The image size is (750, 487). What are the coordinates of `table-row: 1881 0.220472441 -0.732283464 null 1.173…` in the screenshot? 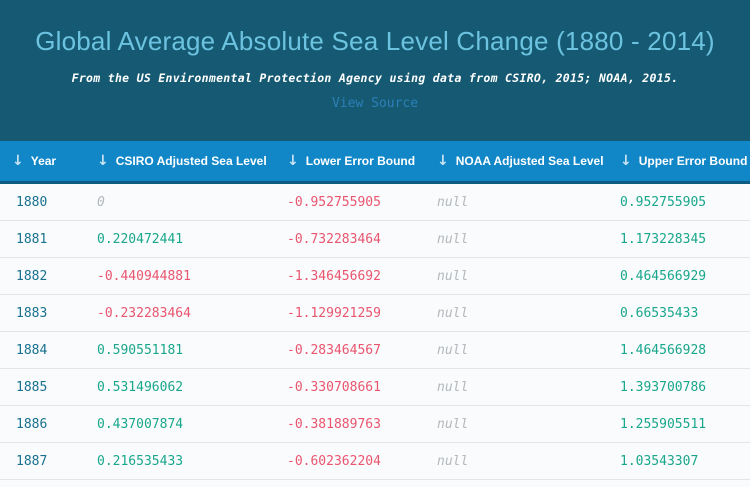 It's located at (375, 239).